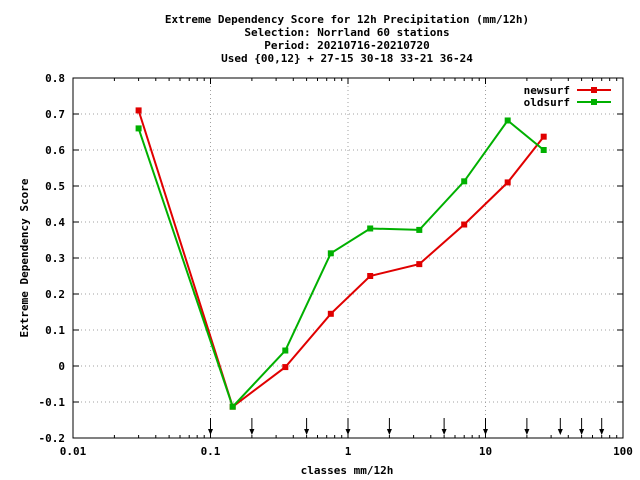 The width and height of the screenshot is (640, 480). What do you see at coordinates (623, 451) in the screenshot?
I see `x-tick-label: 100` at bounding box center [623, 451].